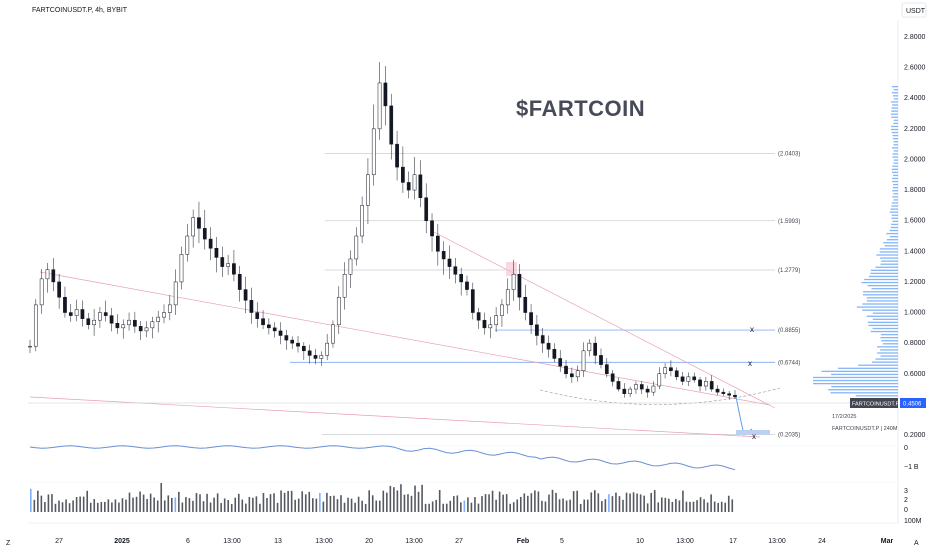 The height and width of the screenshot is (550, 932). I want to click on descending-trendline-bottom, so click(395, 417).